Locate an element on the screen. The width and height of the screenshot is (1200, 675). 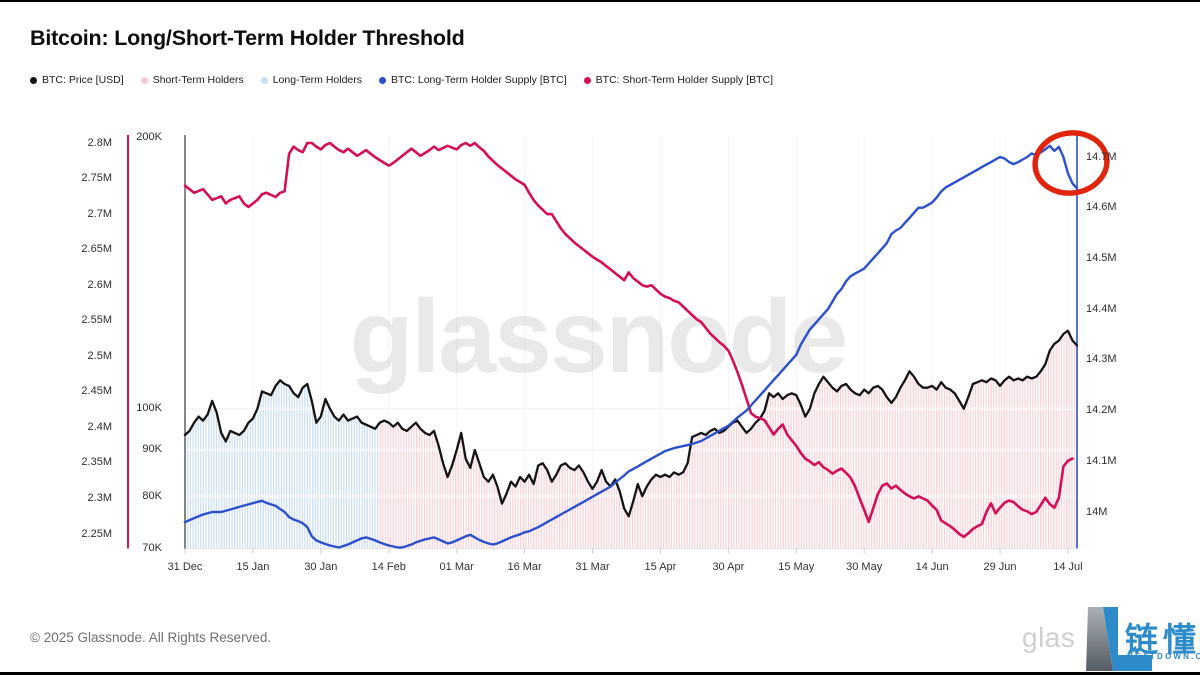
tick-label: 01 Mar is located at coordinates (456, 567).